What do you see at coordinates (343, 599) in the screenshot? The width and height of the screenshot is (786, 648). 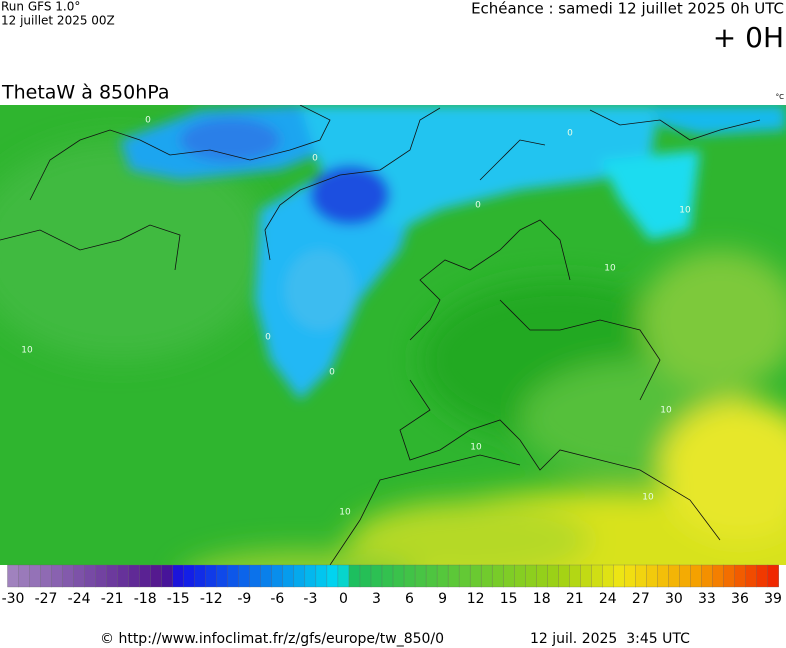 I see `colorbar-tick-label: 0` at bounding box center [343, 599].